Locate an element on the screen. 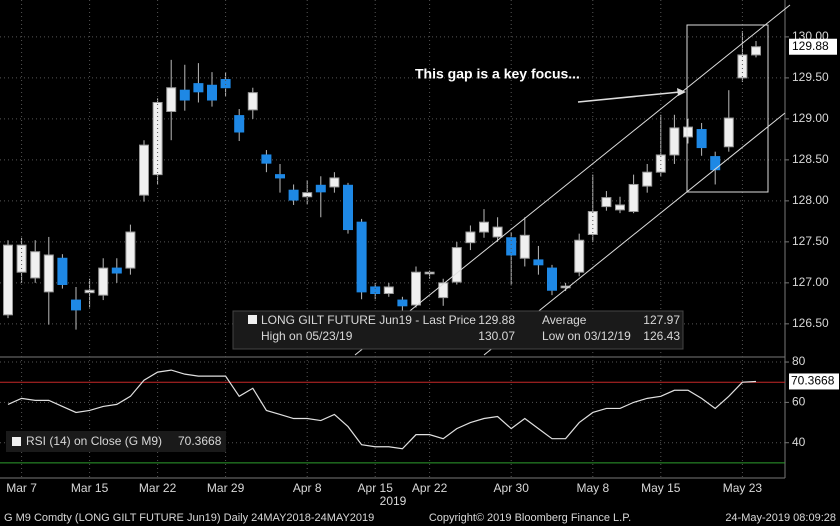 This screenshot has height=526, width=840. legend-label: Average is located at coordinates (564, 320).